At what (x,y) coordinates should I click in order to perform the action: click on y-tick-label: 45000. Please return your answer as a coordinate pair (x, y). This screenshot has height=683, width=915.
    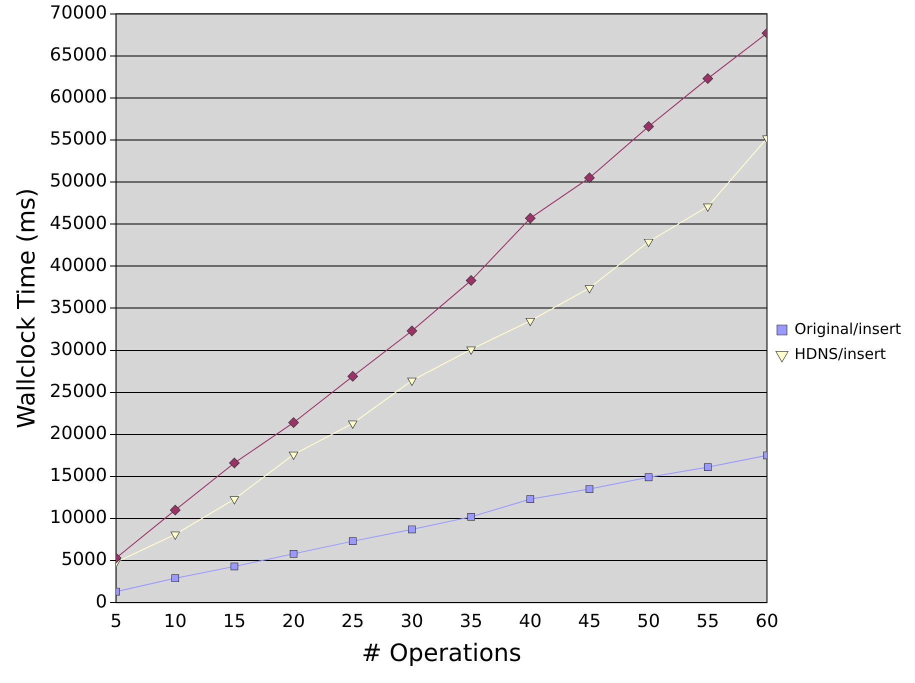
    Looking at the image, I should click on (79, 223).